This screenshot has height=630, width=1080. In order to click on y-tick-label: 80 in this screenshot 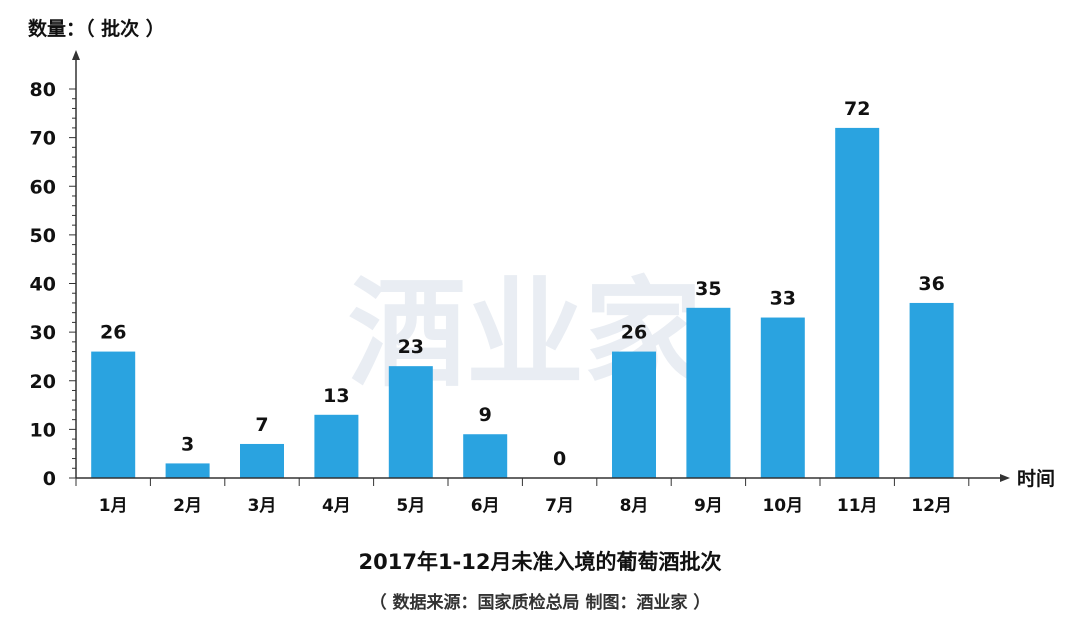, I will do `click(43, 90)`.